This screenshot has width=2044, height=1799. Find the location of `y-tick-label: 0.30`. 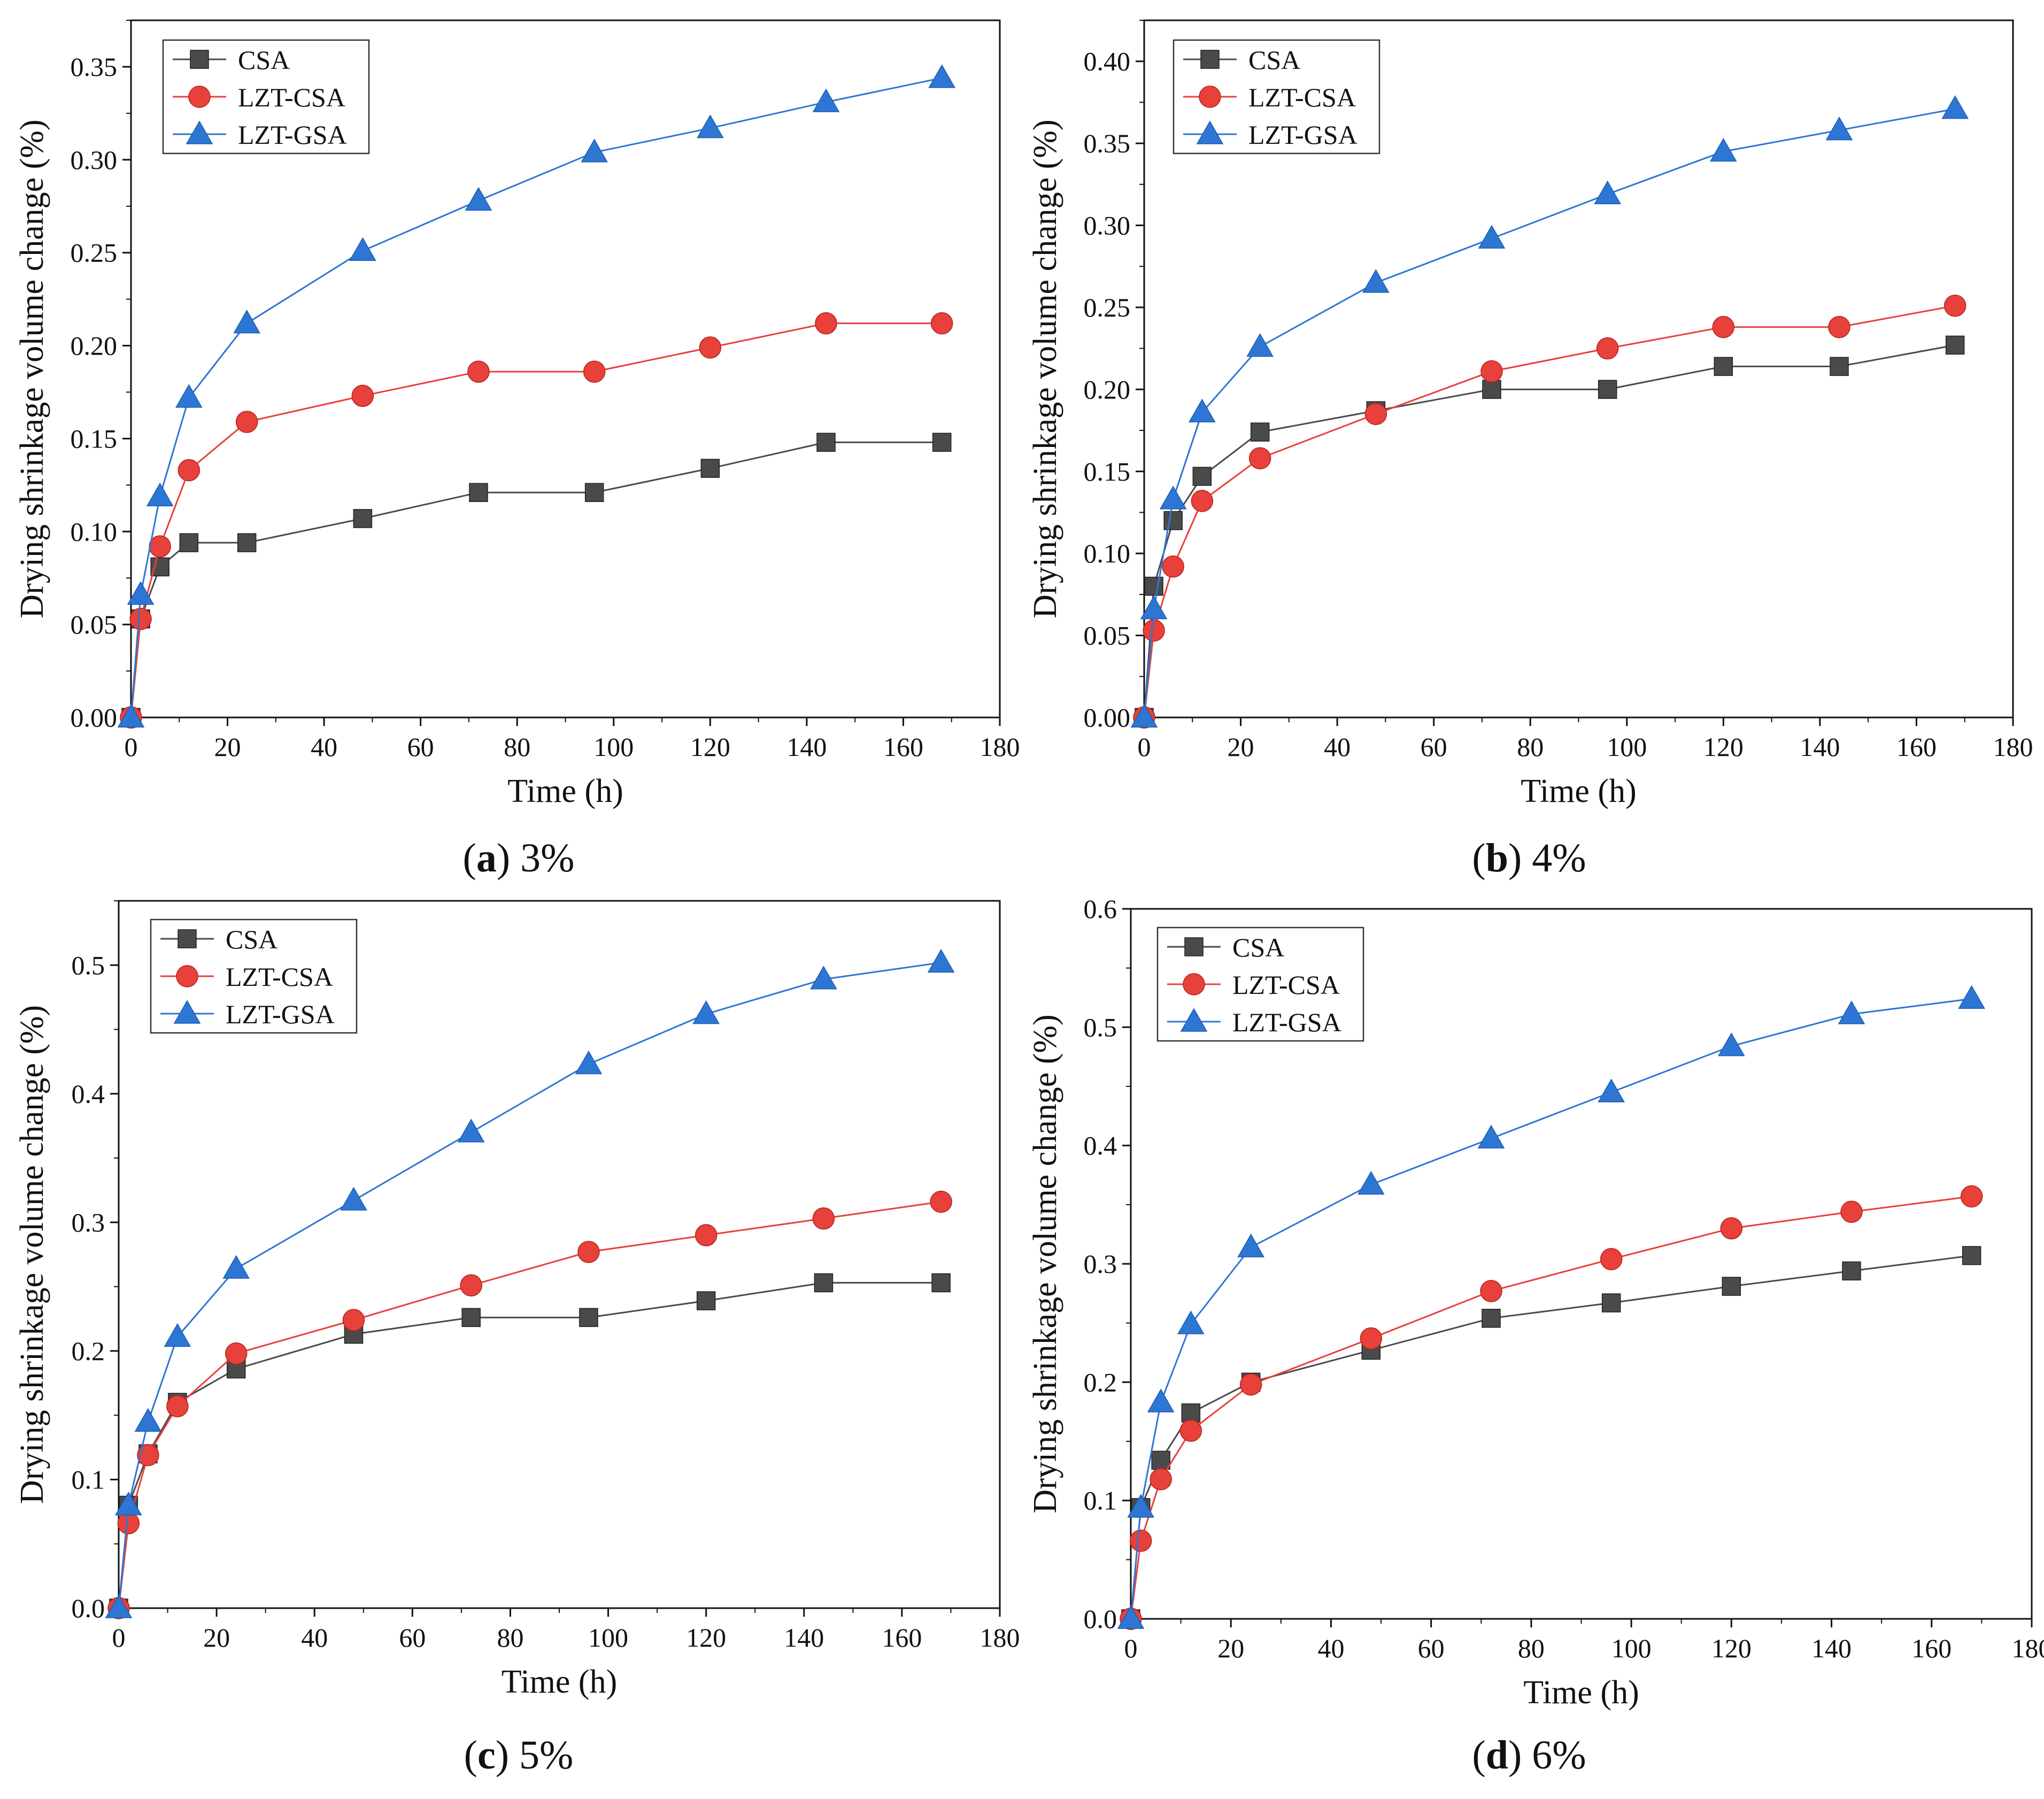

y-tick-label: 0.30 is located at coordinates (1107, 226).